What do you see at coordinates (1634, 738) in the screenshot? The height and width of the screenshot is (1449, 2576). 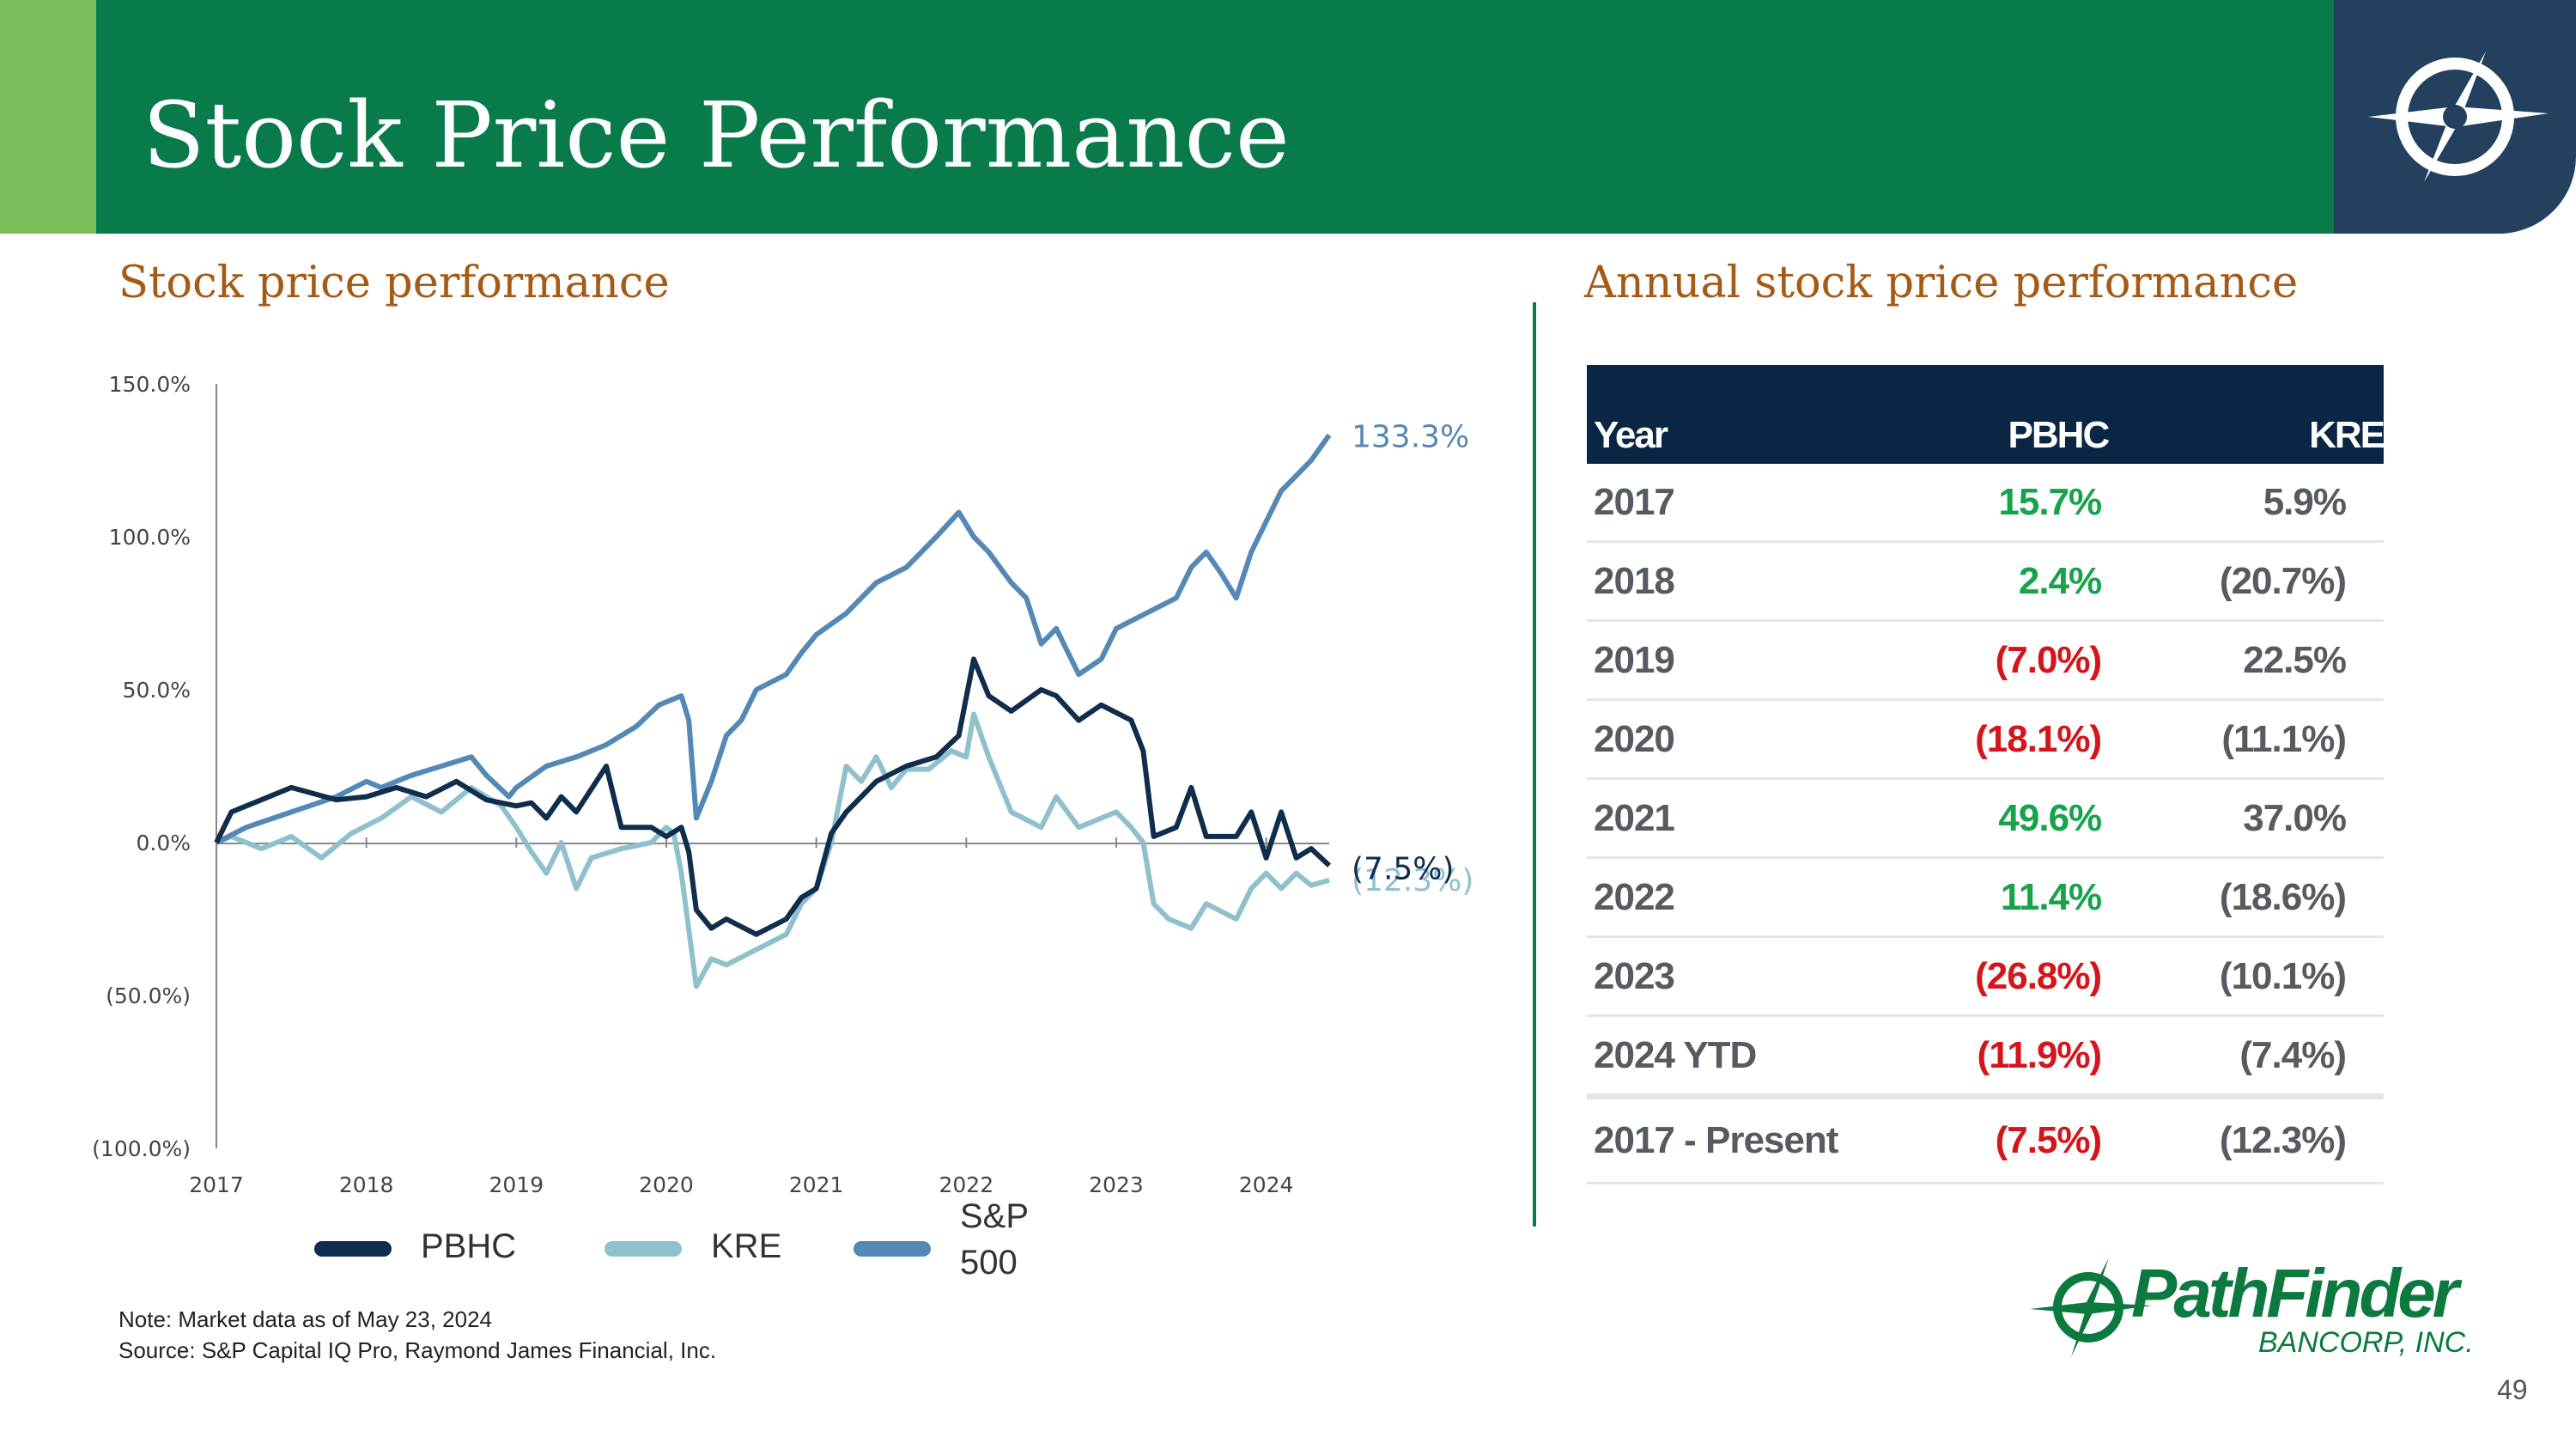 I see `row-year: 2020` at bounding box center [1634, 738].